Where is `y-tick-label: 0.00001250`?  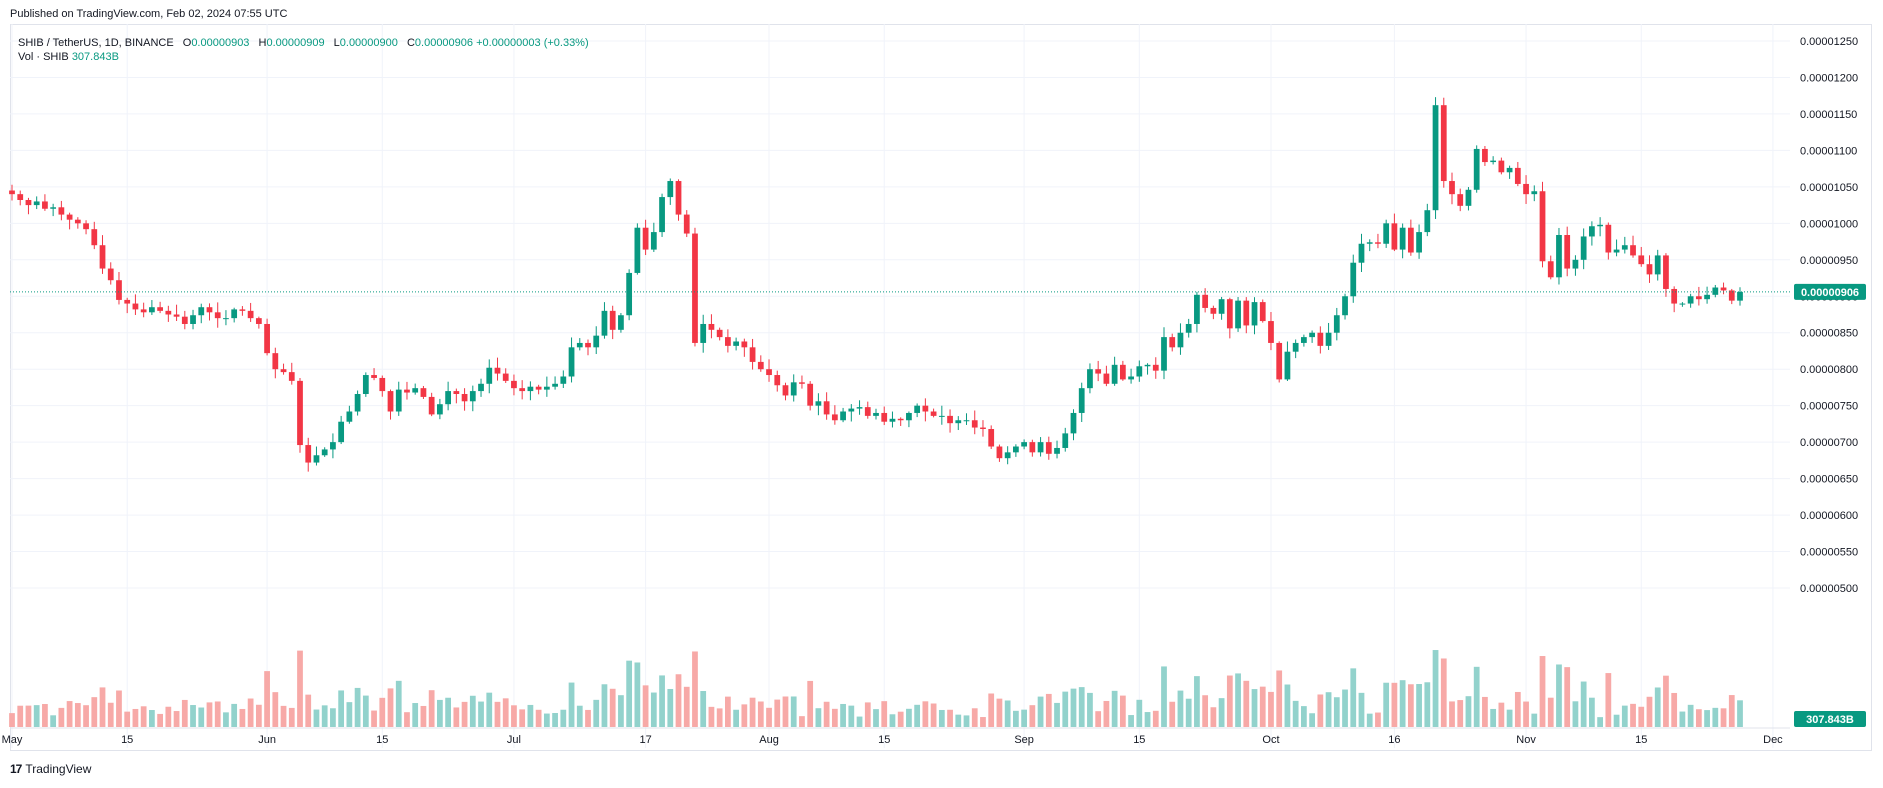 y-tick-label: 0.00001250 is located at coordinates (1829, 42).